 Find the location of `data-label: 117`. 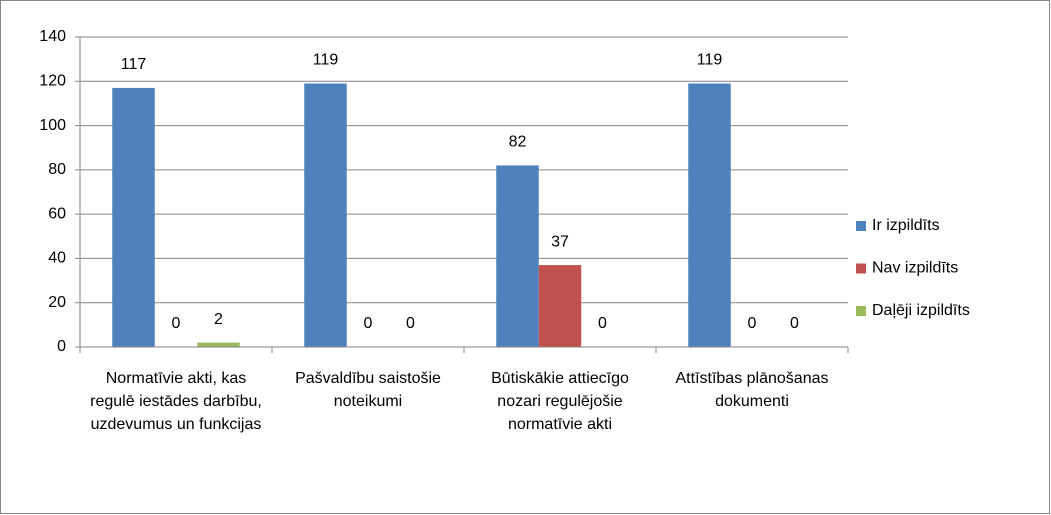

data-label: 117 is located at coordinates (134, 64).